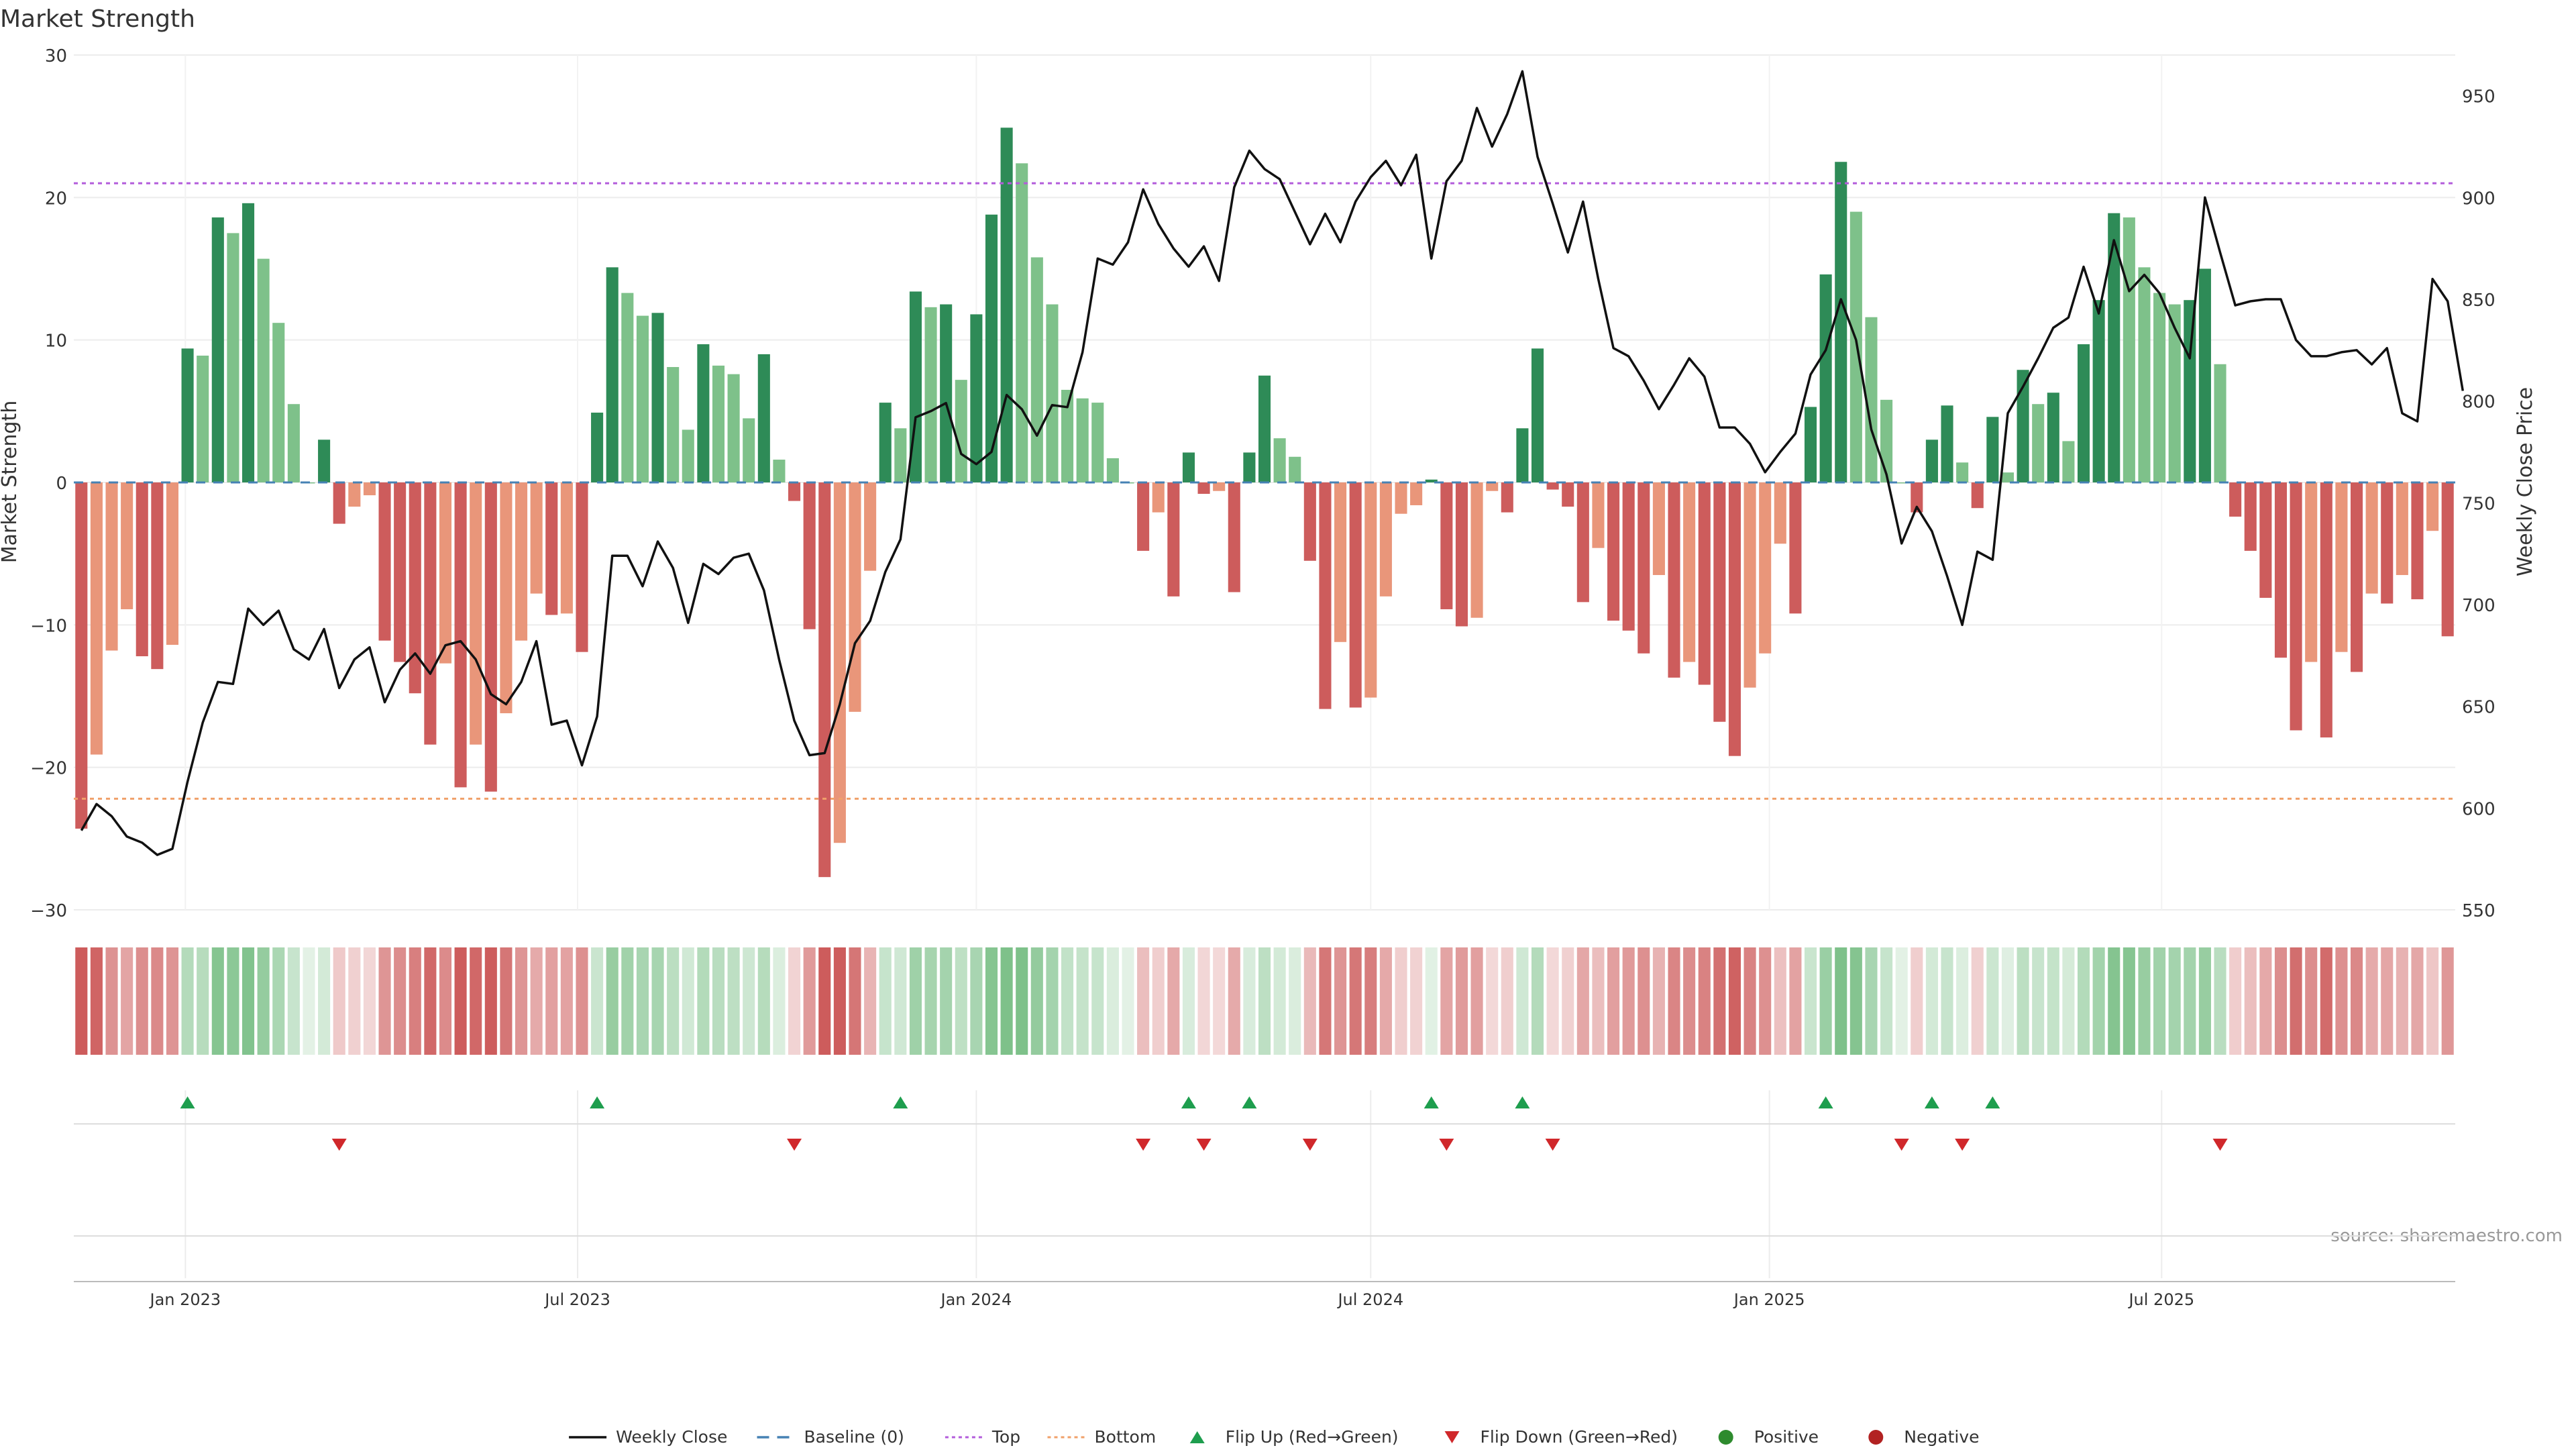  What do you see at coordinates (1369, 1300) in the screenshot?
I see `x-tick-label: Jul 2024` at bounding box center [1369, 1300].